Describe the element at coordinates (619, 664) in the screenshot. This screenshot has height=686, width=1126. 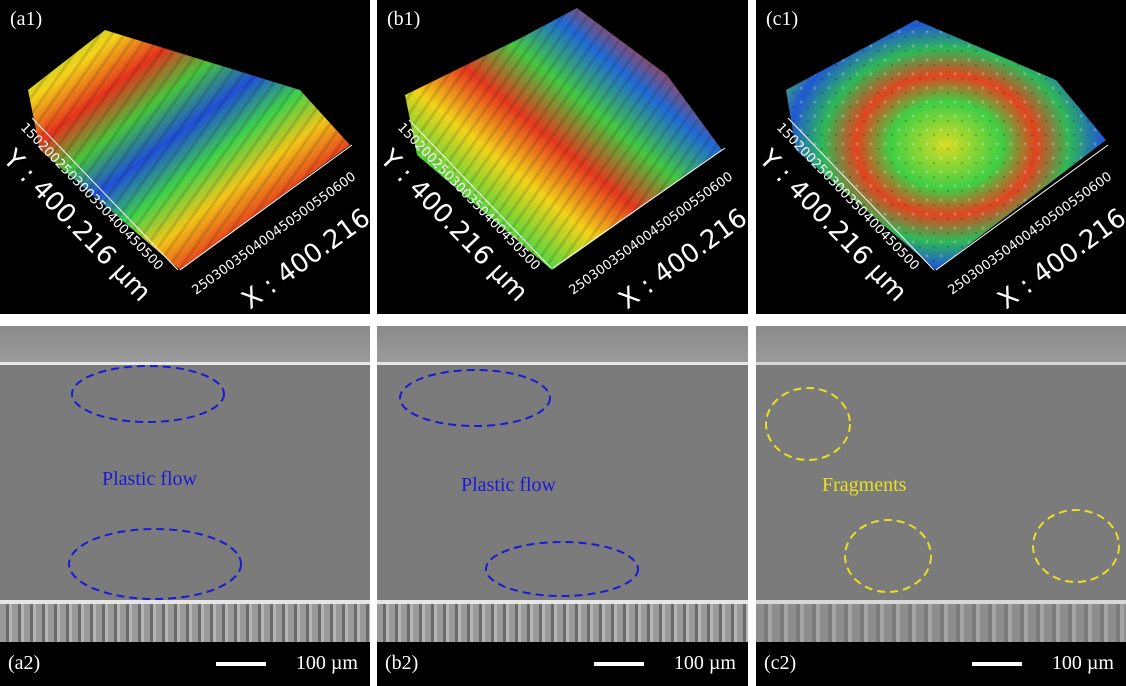
I see `scale-bar-b` at that location.